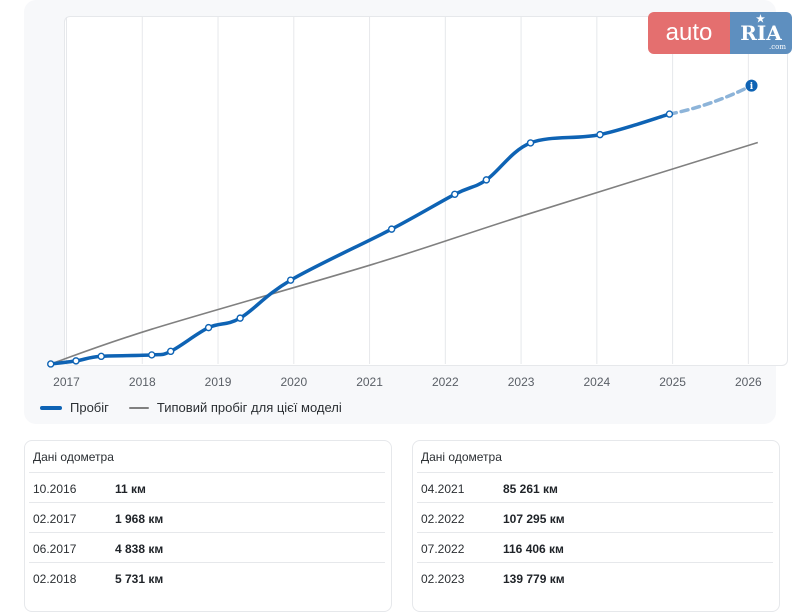  What do you see at coordinates (407, 382) in the screenshot?
I see `x-axis-ticks: 2017 2018 2019 2020 2021 2022 2023 2024 2025 2026` at bounding box center [407, 382].